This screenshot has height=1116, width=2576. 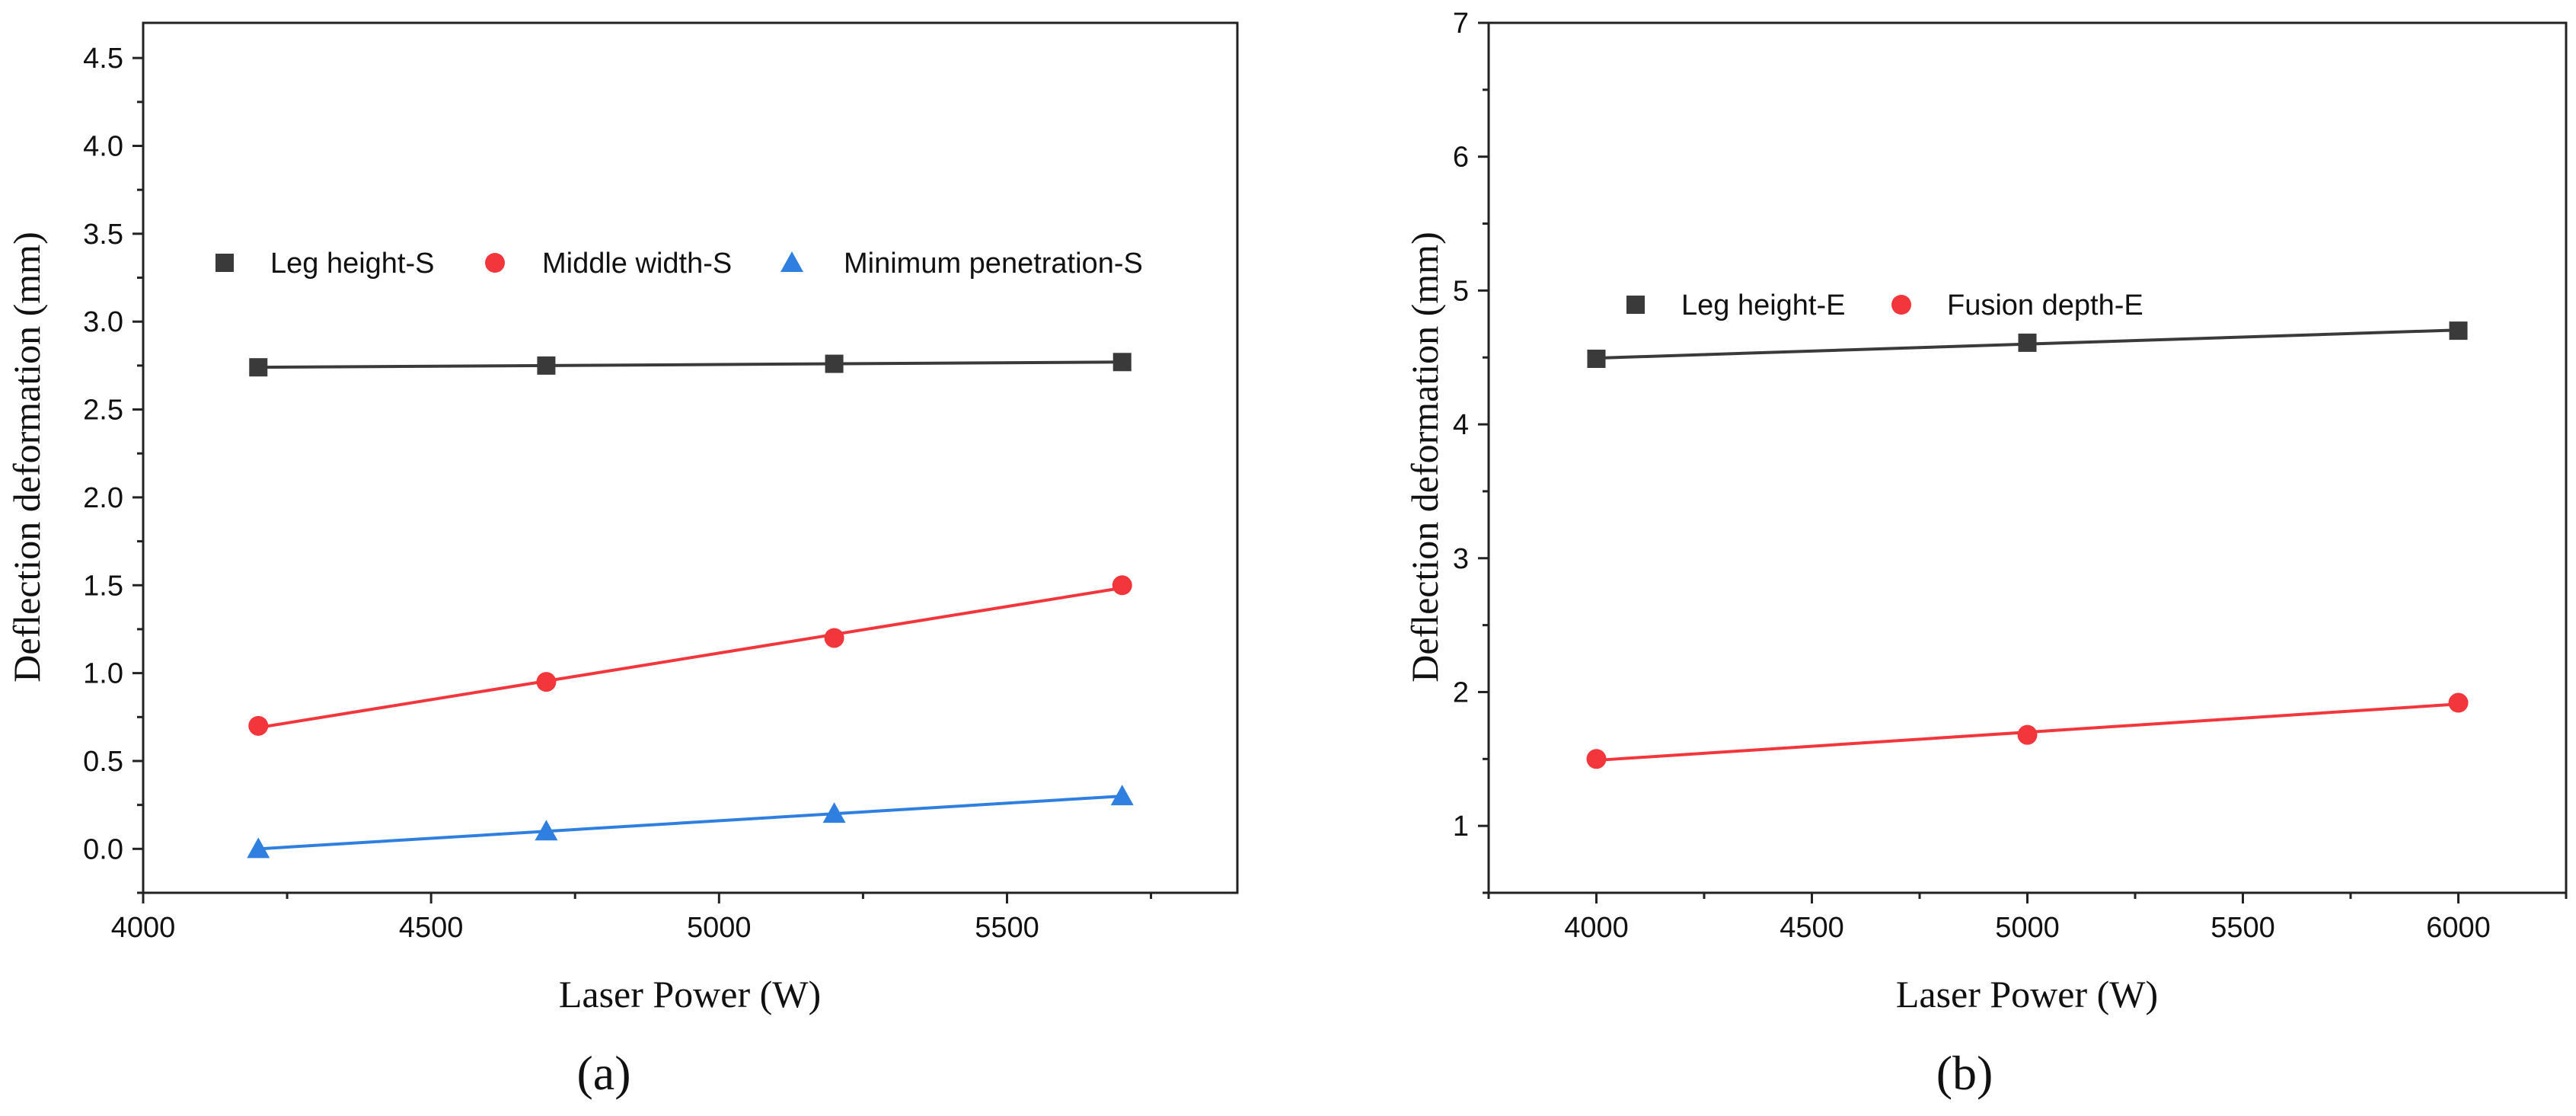 I want to click on y-tick-label: 1, so click(x=1461, y=827).